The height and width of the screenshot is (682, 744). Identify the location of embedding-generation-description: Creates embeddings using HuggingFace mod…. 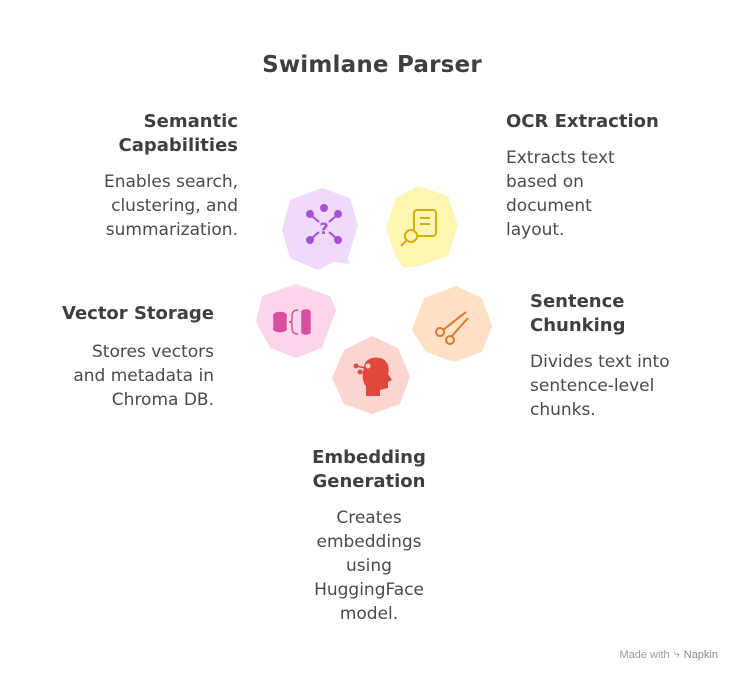
(369, 566).